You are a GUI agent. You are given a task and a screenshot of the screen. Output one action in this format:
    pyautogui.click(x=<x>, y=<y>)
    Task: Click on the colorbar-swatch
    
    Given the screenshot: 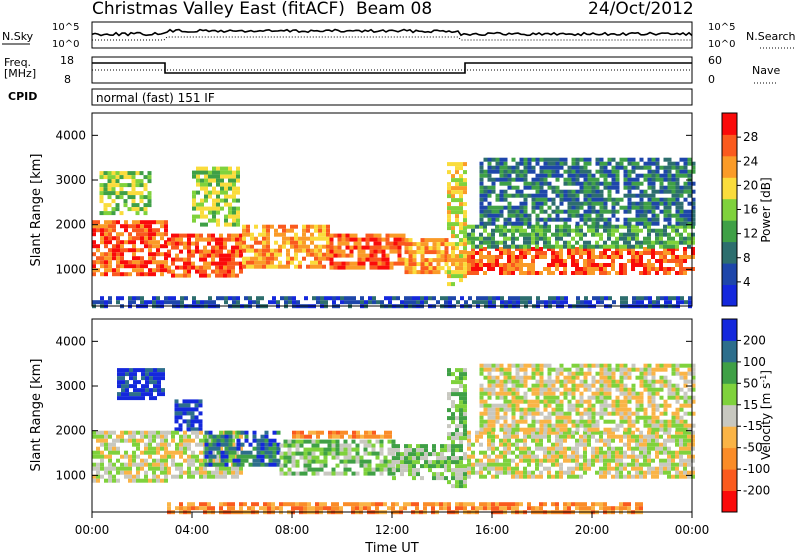 What is the action you would take?
    pyautogui.click(x=729, y=145)
    